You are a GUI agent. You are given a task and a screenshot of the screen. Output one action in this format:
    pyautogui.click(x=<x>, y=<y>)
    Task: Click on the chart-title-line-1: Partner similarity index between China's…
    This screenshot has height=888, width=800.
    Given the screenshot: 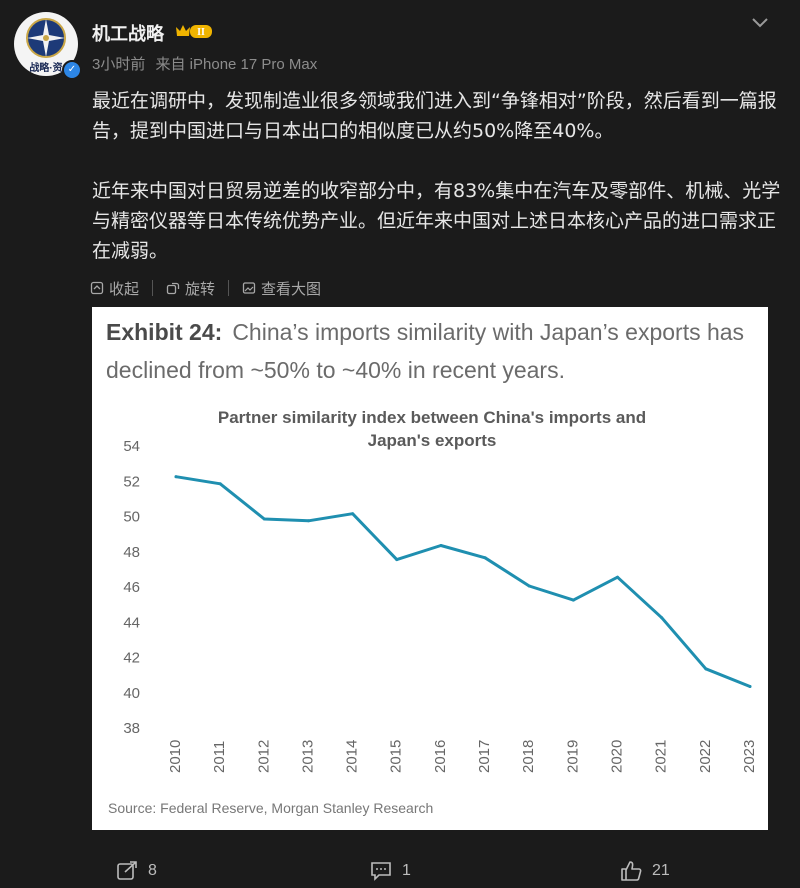 What is the action you would take?
    pyautogui.click(x=432, y=417)
    